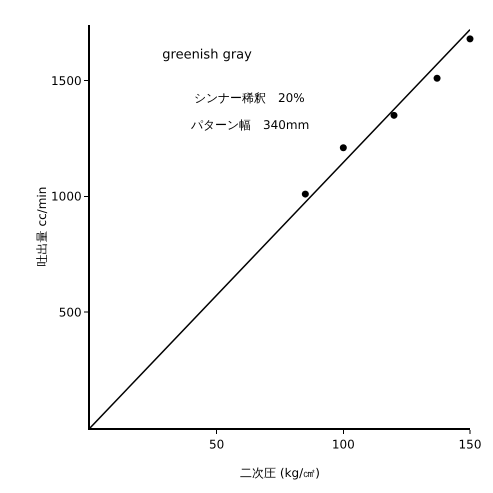 The image size is (493, 493). Describe the element at coordinates (250, 125) in the screenshot. I see `annotation: パターン幅 340mm` at that location.